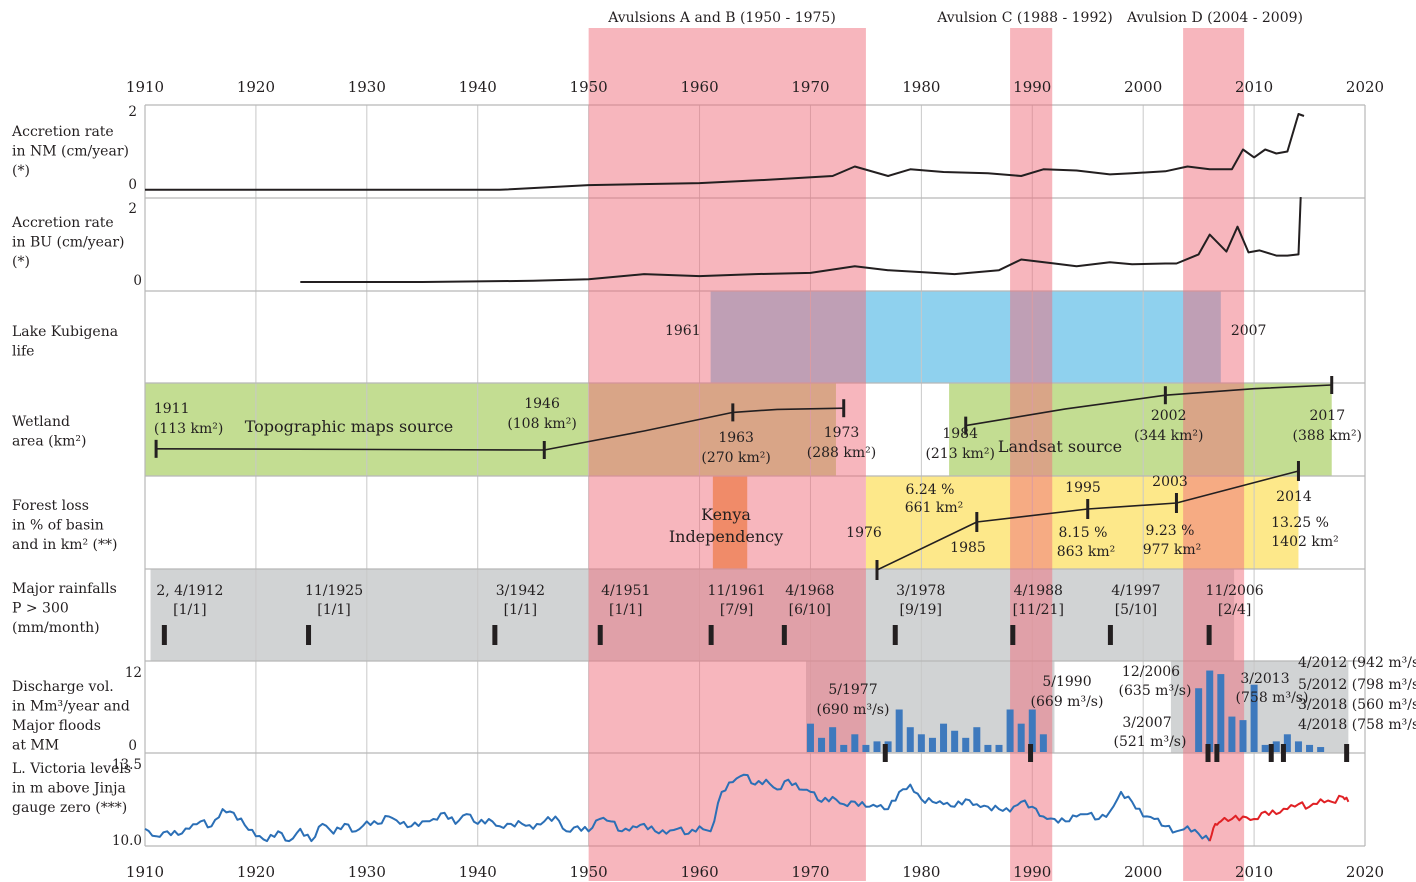 The height and width of the screenshot is (882, 1416). I want to click on avulsion-label: Avulsions A and B (1950 - 1975), so click(721, 18).